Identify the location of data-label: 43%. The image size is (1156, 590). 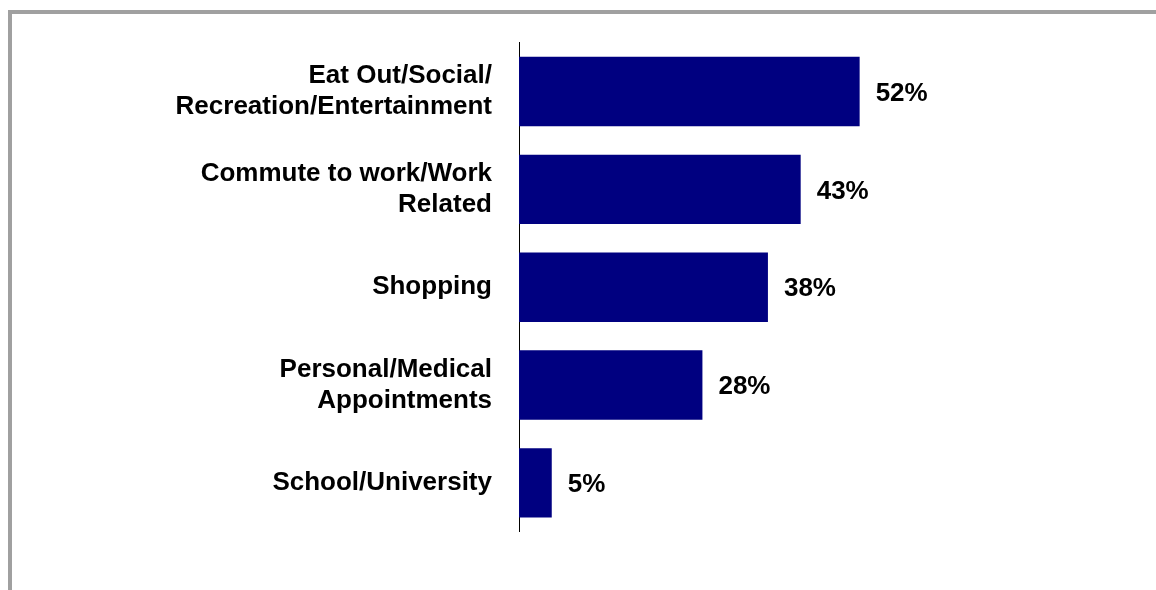
(842, 189).